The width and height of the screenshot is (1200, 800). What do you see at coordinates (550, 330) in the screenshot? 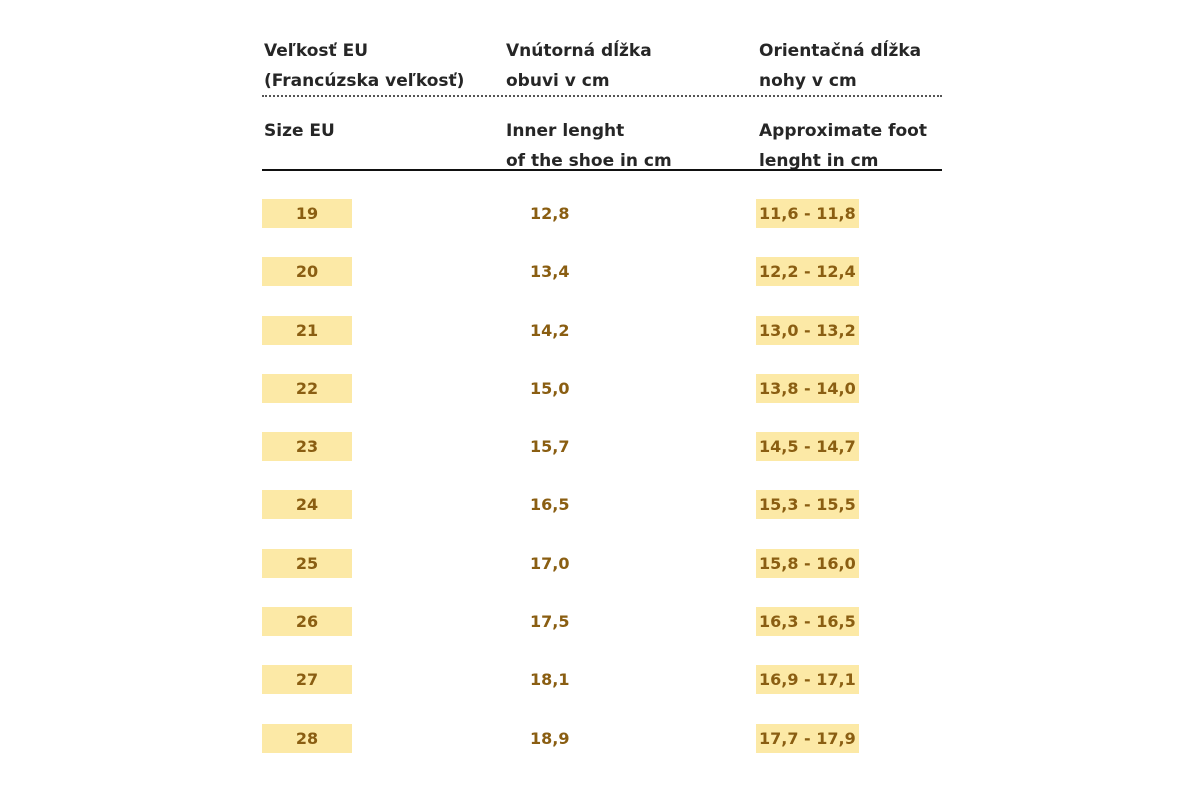
I see `inner-length-cell: 14,2` at bounding box center [550, 330].